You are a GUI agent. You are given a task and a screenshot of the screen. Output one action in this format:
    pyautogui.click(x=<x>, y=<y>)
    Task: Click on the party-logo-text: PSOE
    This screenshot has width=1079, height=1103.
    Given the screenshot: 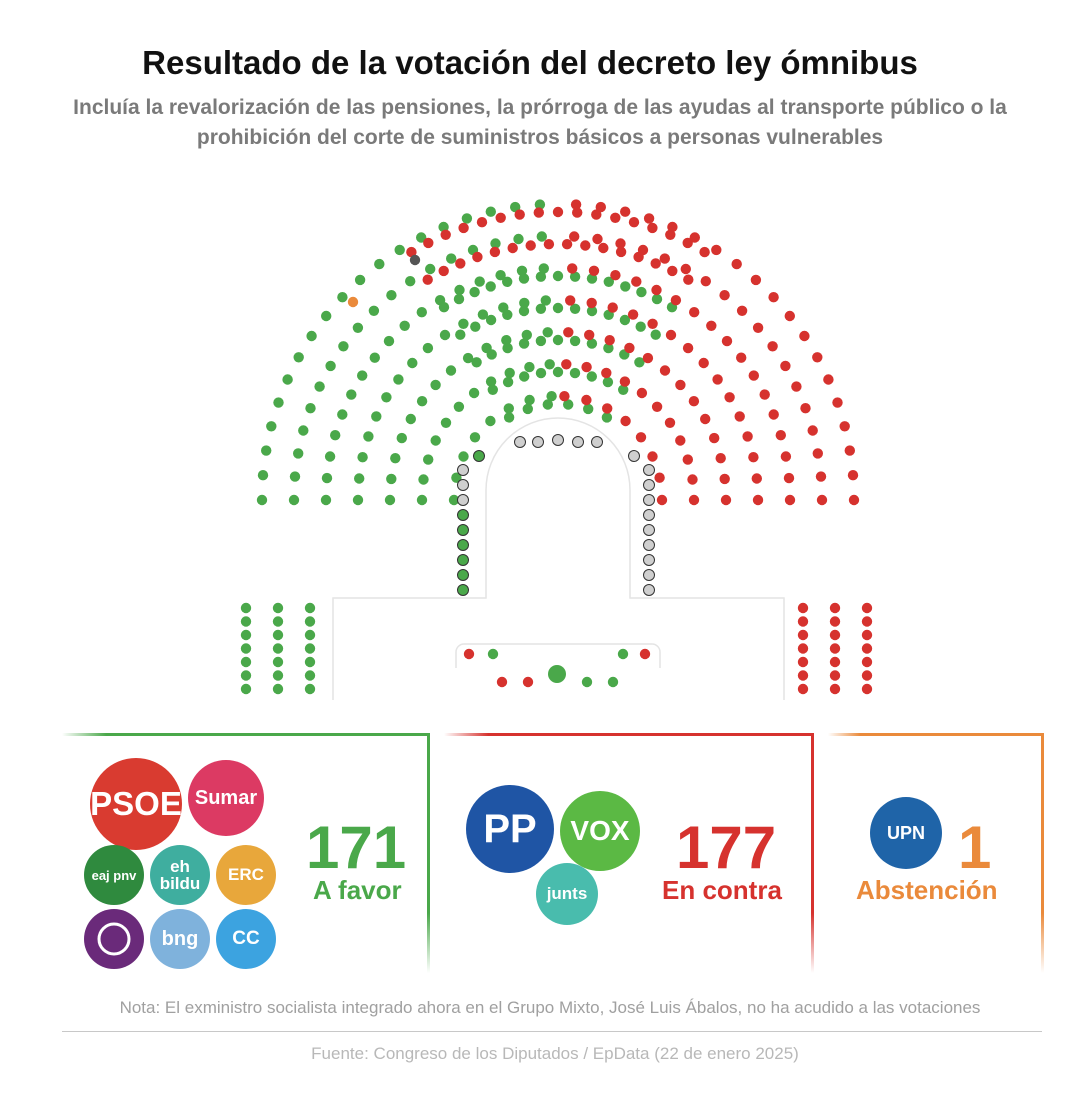 What is the action you would take?
    pyautogui.click(x=136, y=803)
    